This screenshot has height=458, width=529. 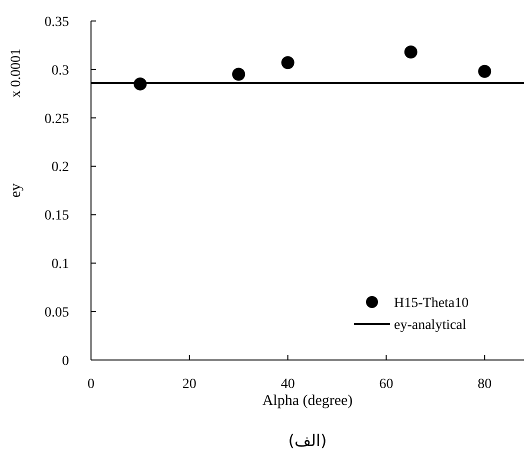 What do you see at coordinates (386, 384) in the screenshot?
I see `x-tick-label: 60` at bounding box center [386, 384].